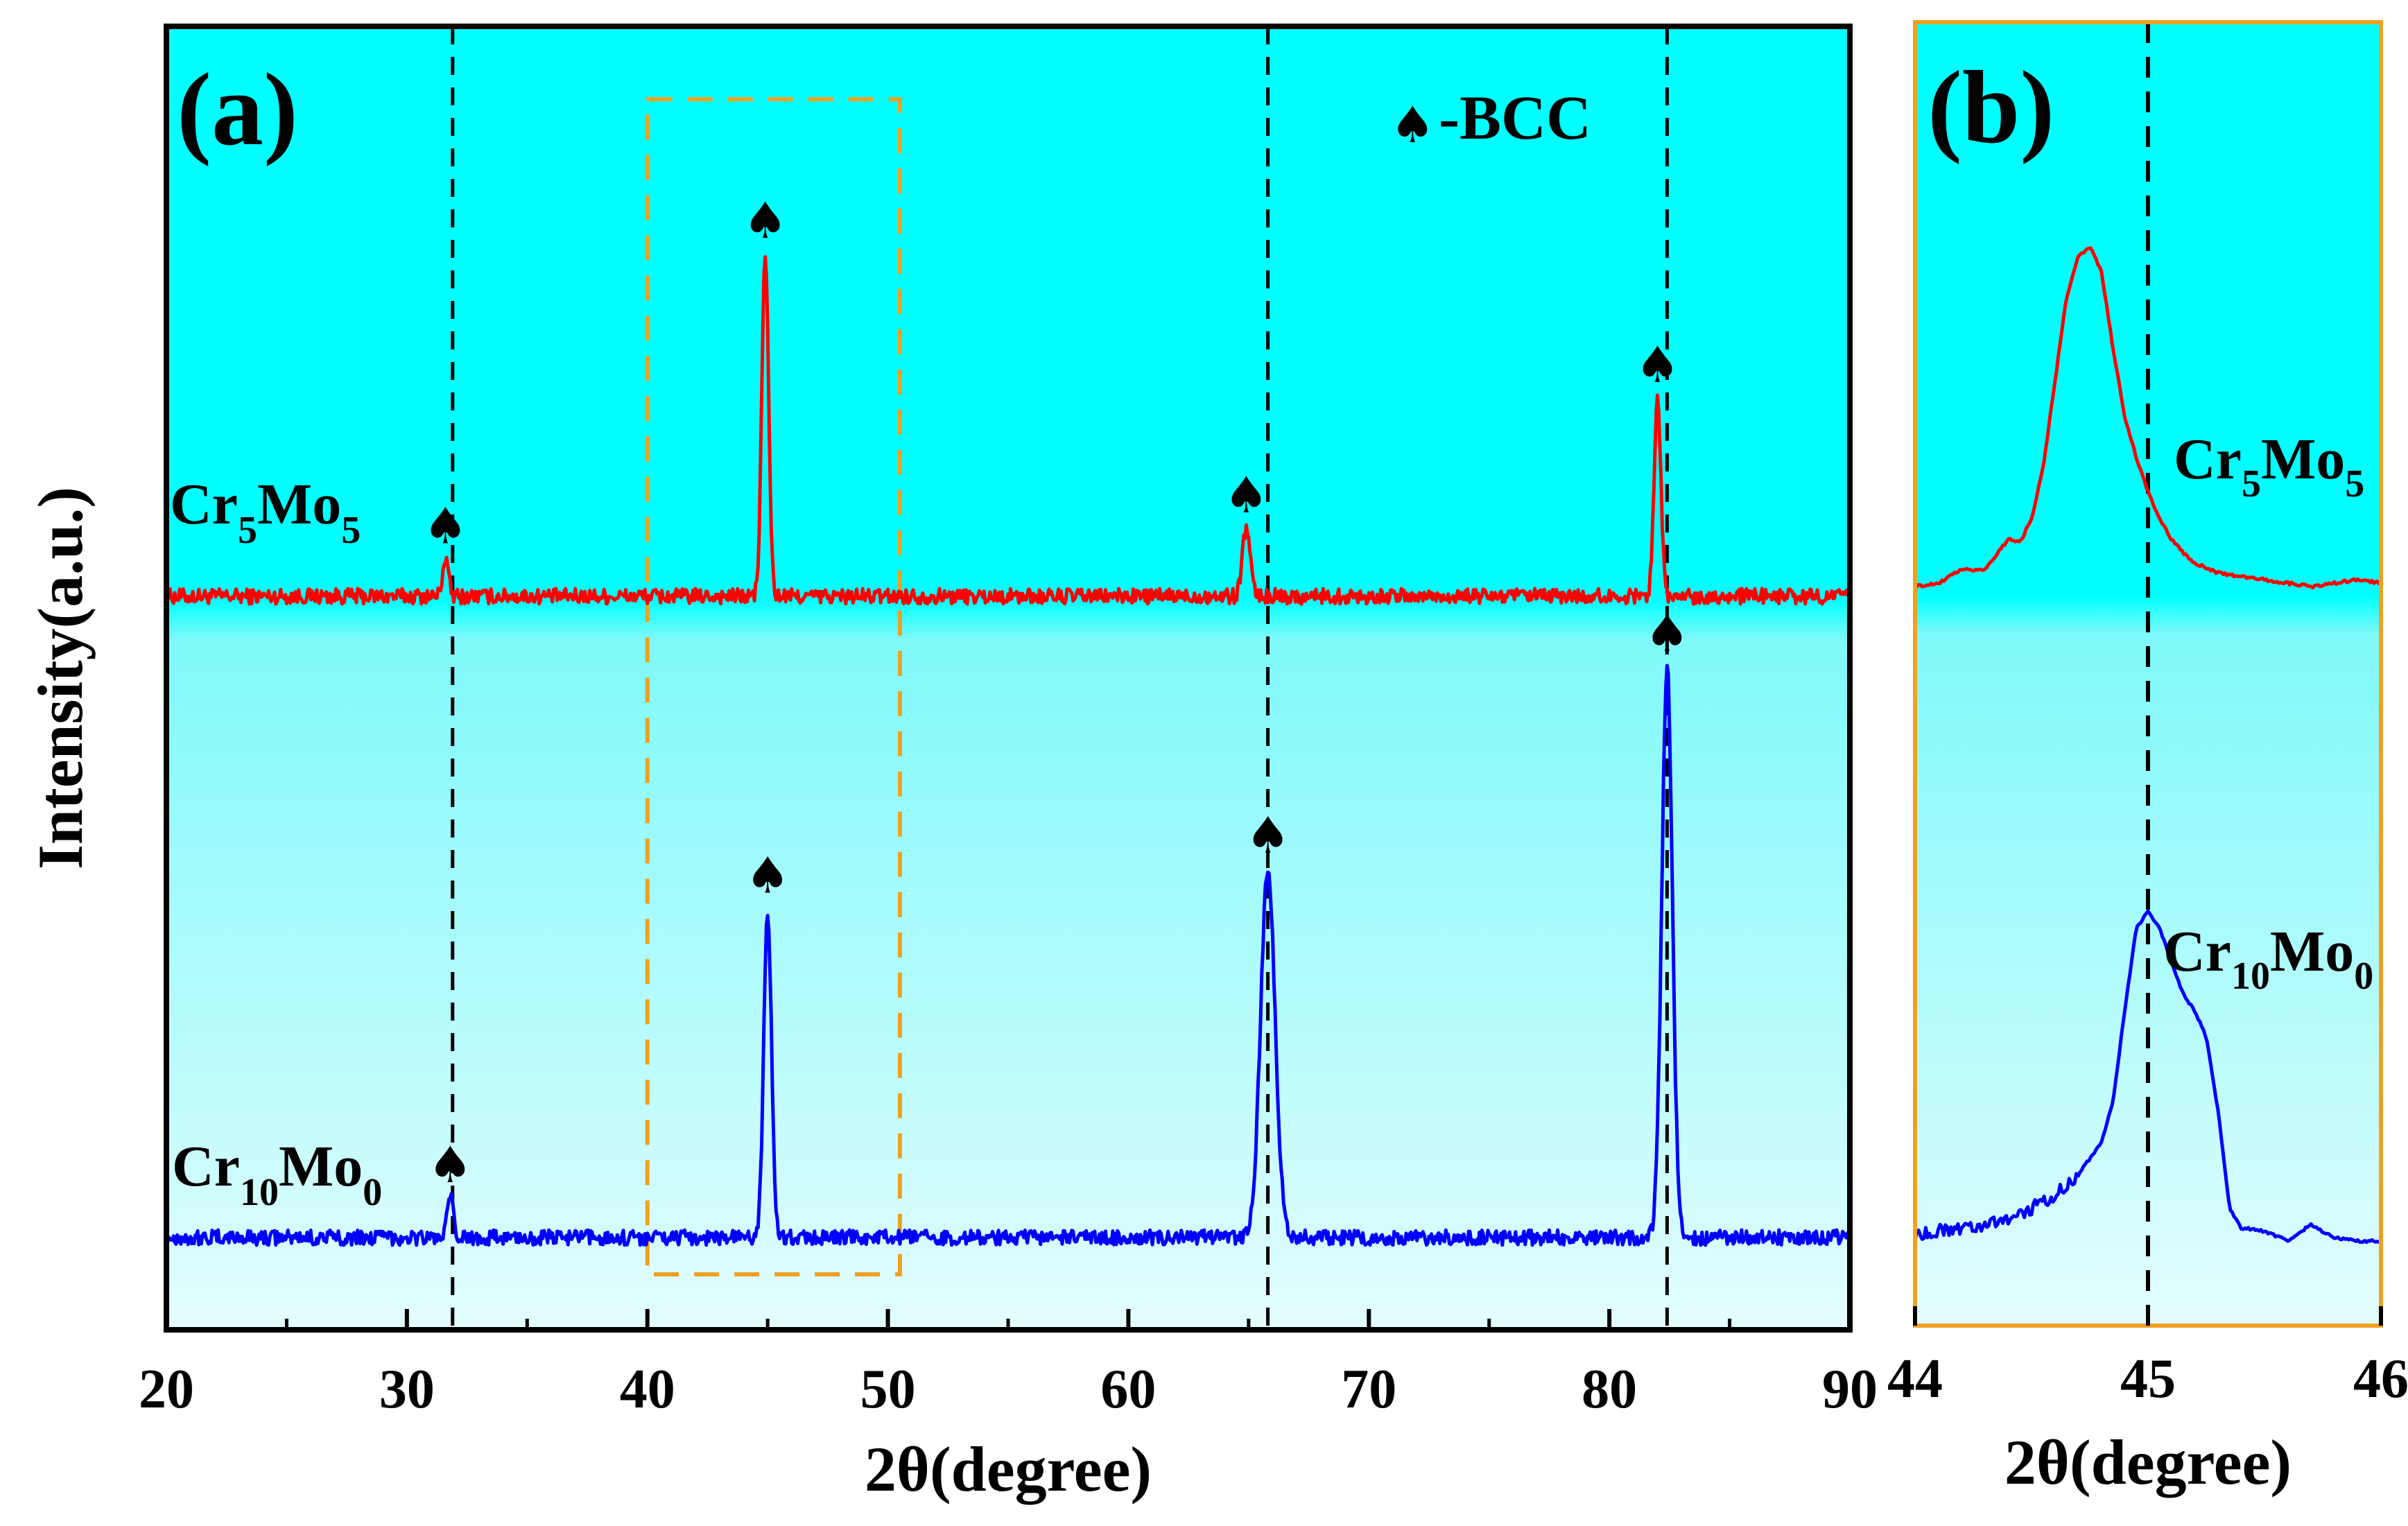 The image size is (2408, 1526). What do you see at coordinates (2148, 746) in the screenshot?
I see `panel-b-series` at bounding box center [2148, 746].